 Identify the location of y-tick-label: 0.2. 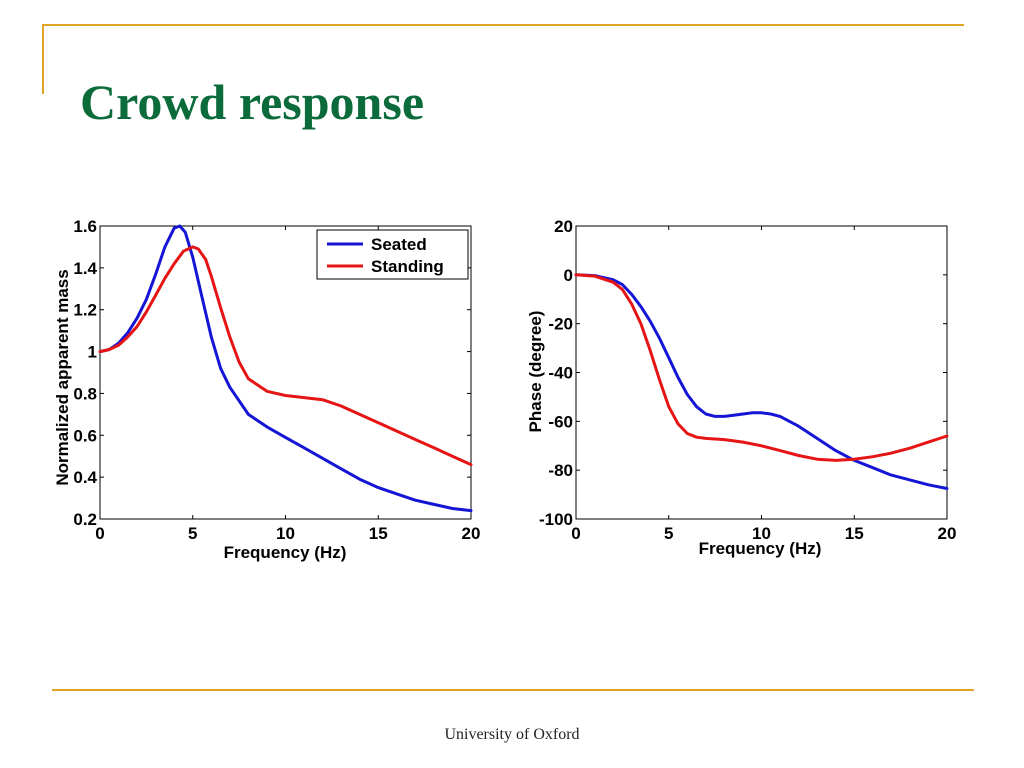
(85, 519).